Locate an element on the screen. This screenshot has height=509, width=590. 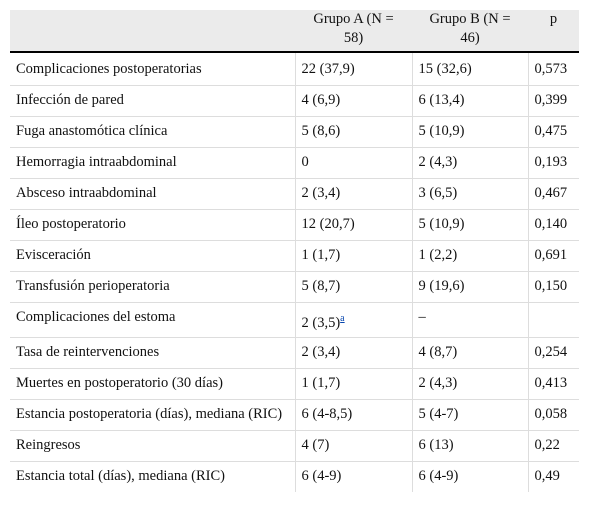
row-label: Estancia total (días), mediana (RIC) is located at coordinates (153, 476).